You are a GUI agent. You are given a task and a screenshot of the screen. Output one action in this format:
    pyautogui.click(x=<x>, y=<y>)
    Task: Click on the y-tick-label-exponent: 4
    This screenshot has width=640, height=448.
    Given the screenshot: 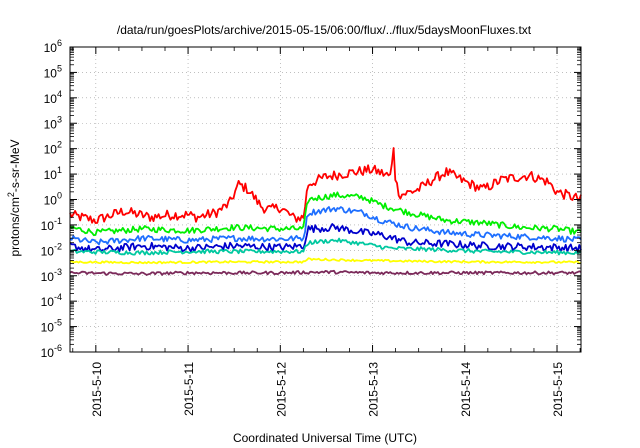 What is the action you would take?
    pyautogui.click(x=59, y=94)
    